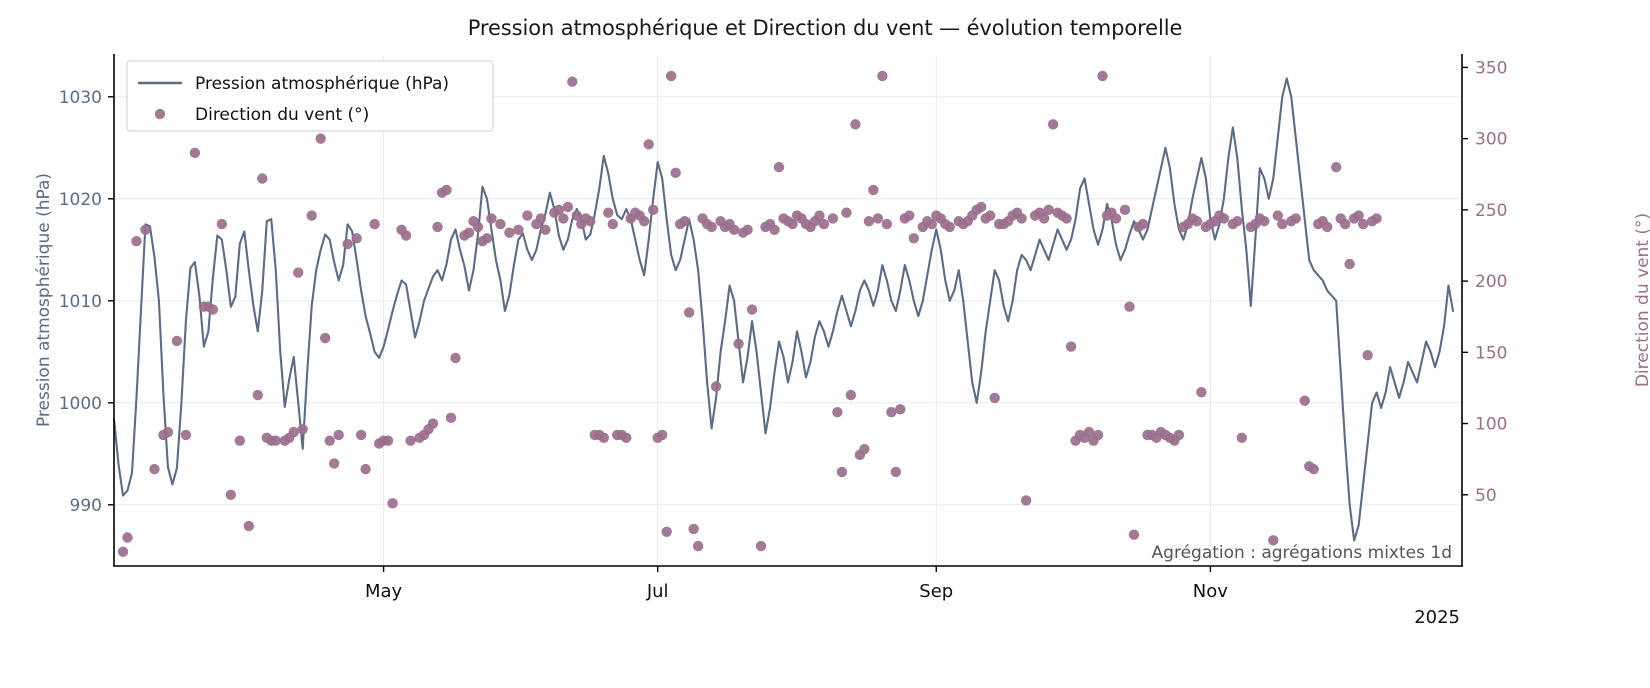 The width and height of the screenshot is (1650, 688). Describe the element at coordinates (1491, 425) in the screenshot. I see `y-axis-right-tick-label: 100` at that location.